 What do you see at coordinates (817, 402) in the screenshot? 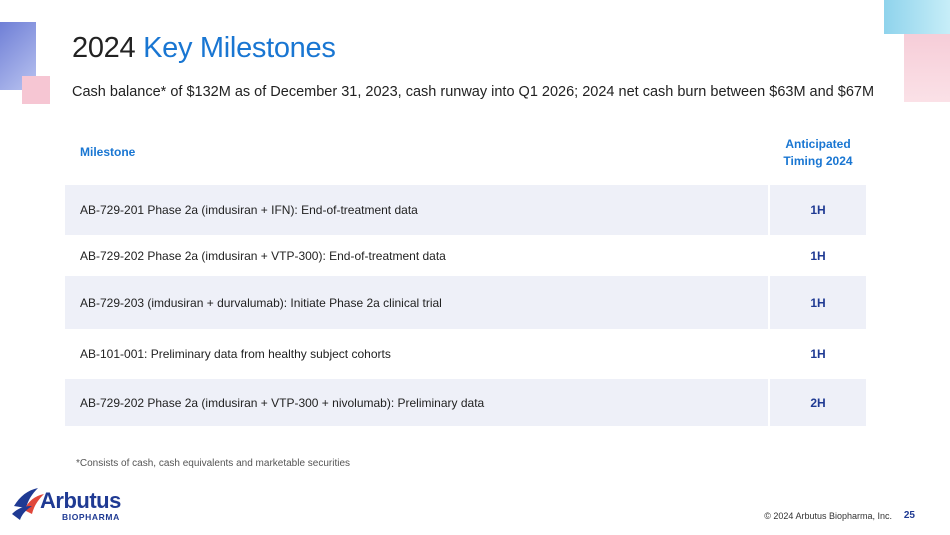
I see `timing-cell: 2H` at bounding box center [817, 402].